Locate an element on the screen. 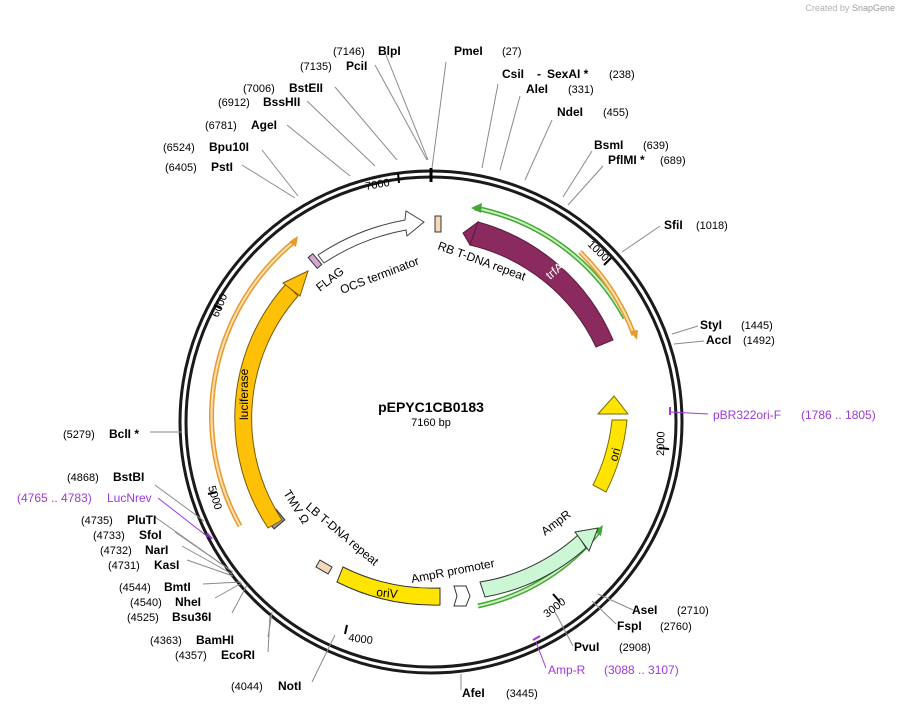  site-bsshii: (6912) BssHII is located at coordinates (259, 102).